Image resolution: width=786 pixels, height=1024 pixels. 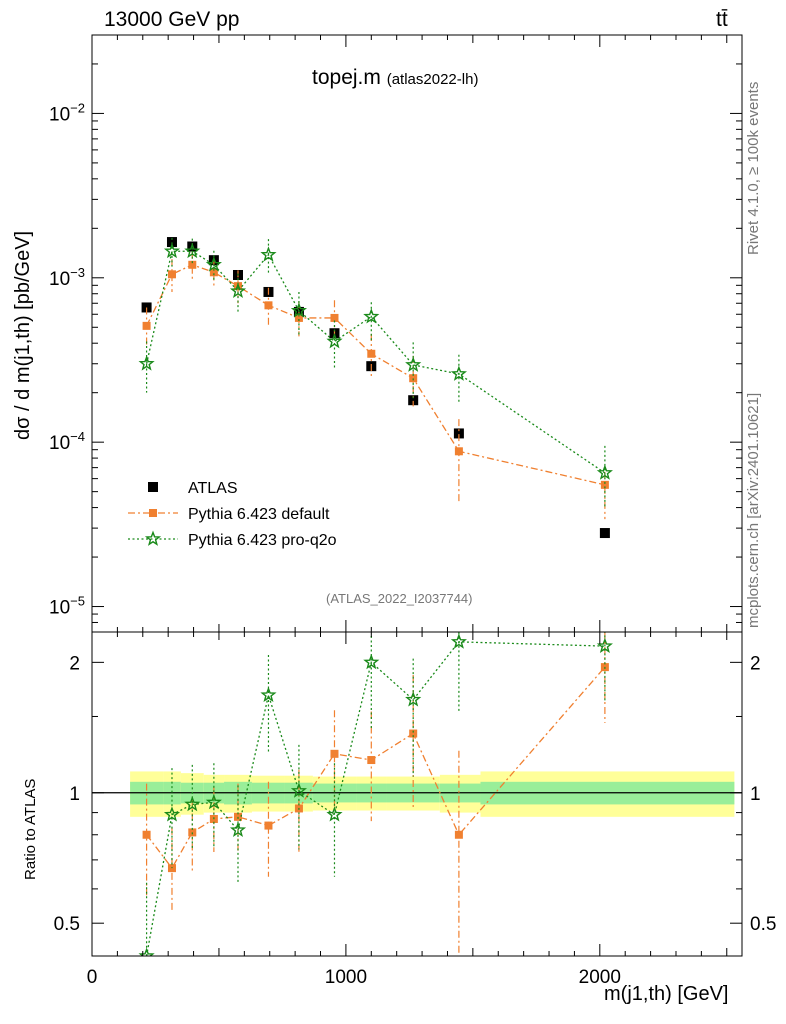 I want to click on y-tick-label: 10⁻⁴, so click(x=67, y=441).